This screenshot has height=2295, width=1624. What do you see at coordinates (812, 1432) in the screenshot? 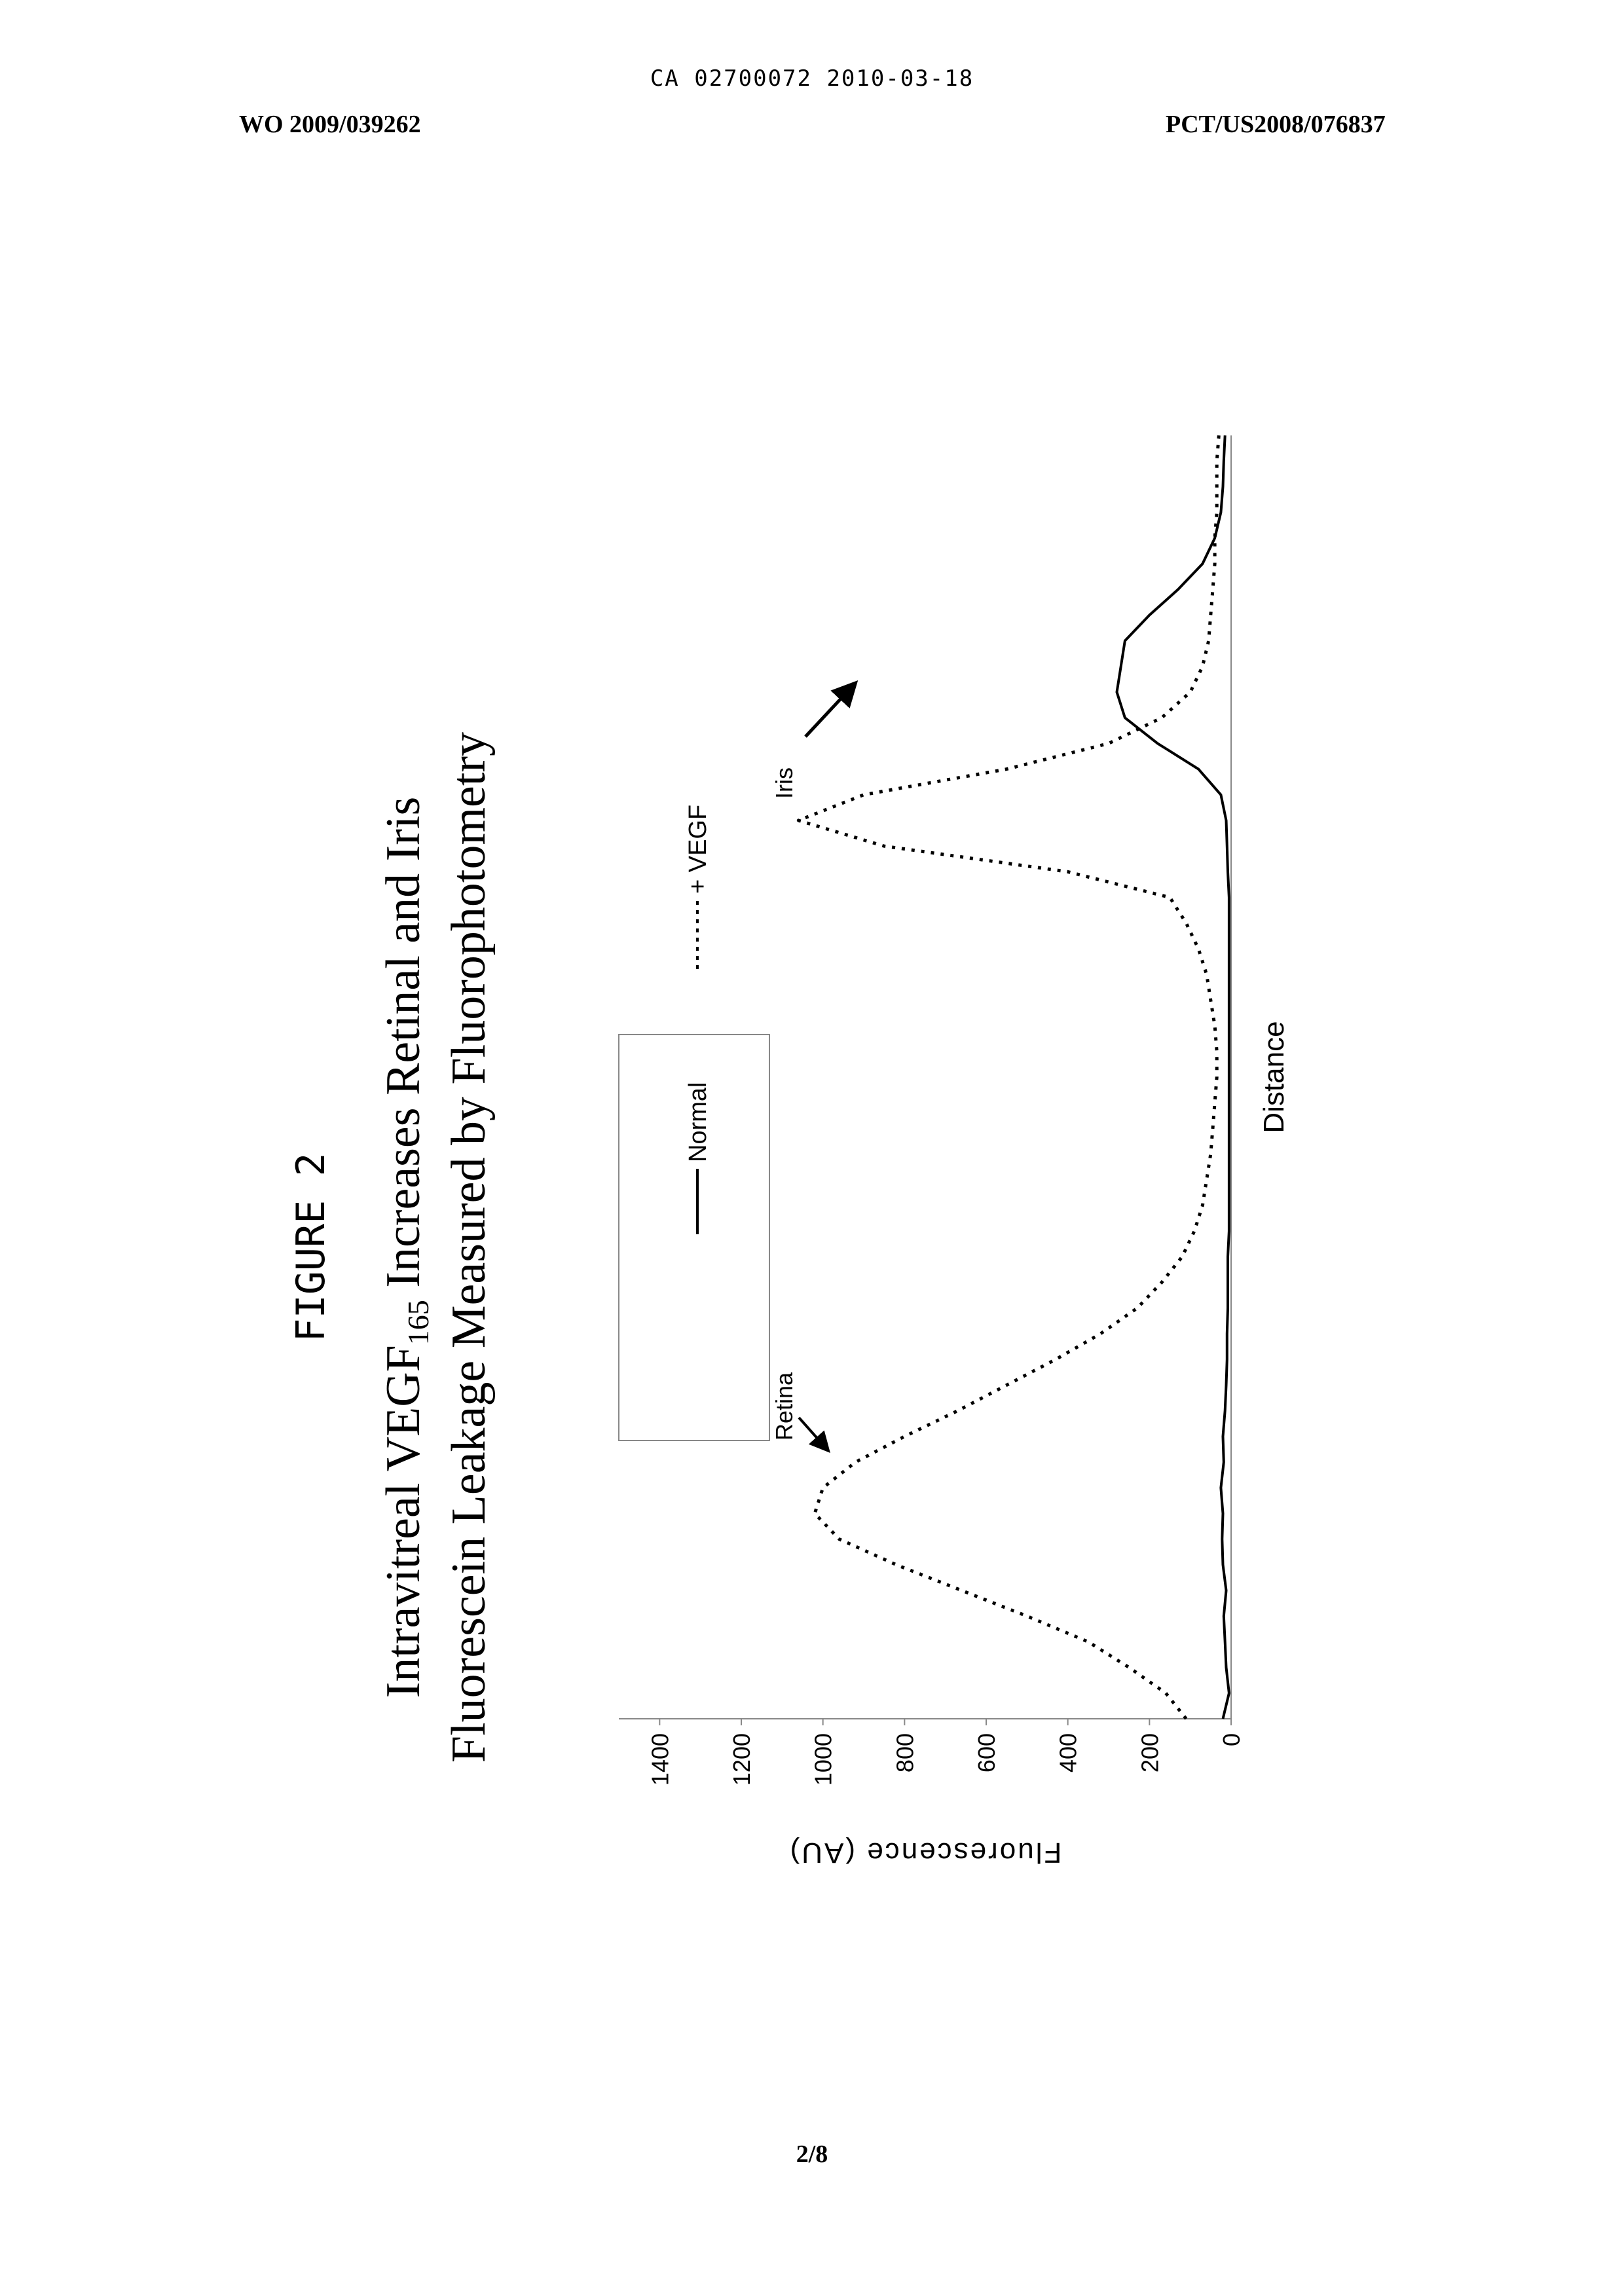
I see `annotation-retina-arrow` at bounding box center [812, 1432].